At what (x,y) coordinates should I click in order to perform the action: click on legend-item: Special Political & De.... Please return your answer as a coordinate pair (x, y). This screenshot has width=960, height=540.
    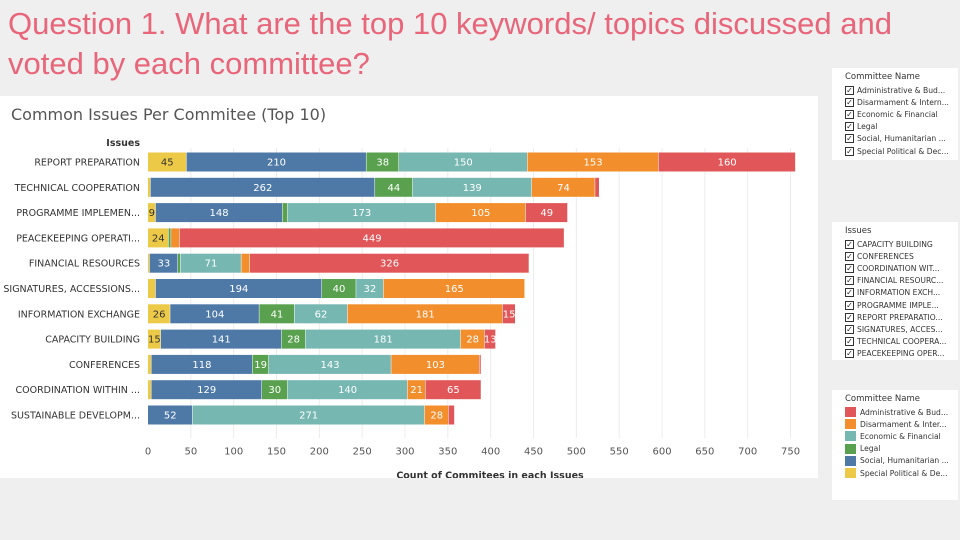
    Looking at the image, I should click on (895, 473).